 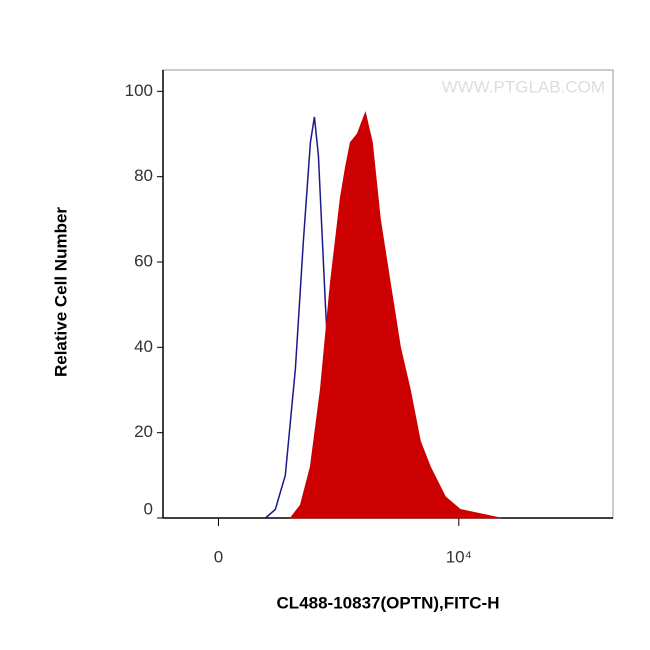 I want to click on y-tick-label: 100, so click(x=139, y=90).